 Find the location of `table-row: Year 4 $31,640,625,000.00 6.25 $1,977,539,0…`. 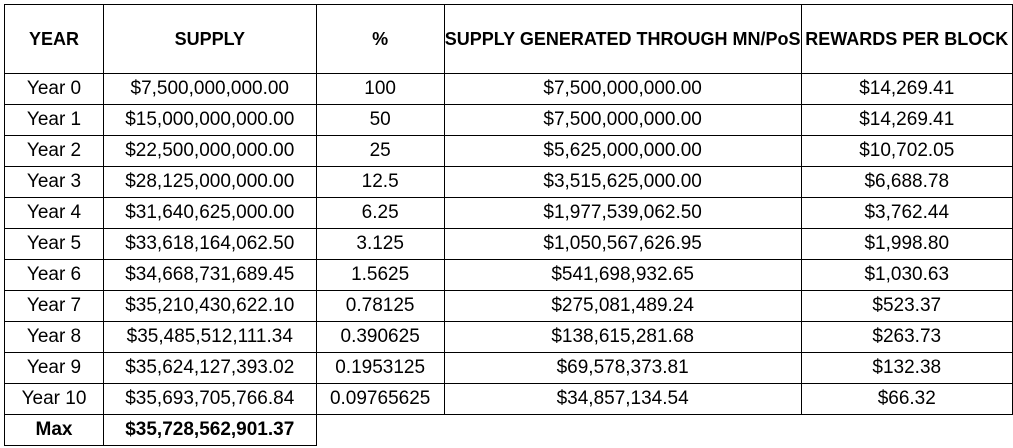

table-row: Year 4 $31,640,625,000.00 6.25 $1,977,539,0… is located at coordinates (508, 213).